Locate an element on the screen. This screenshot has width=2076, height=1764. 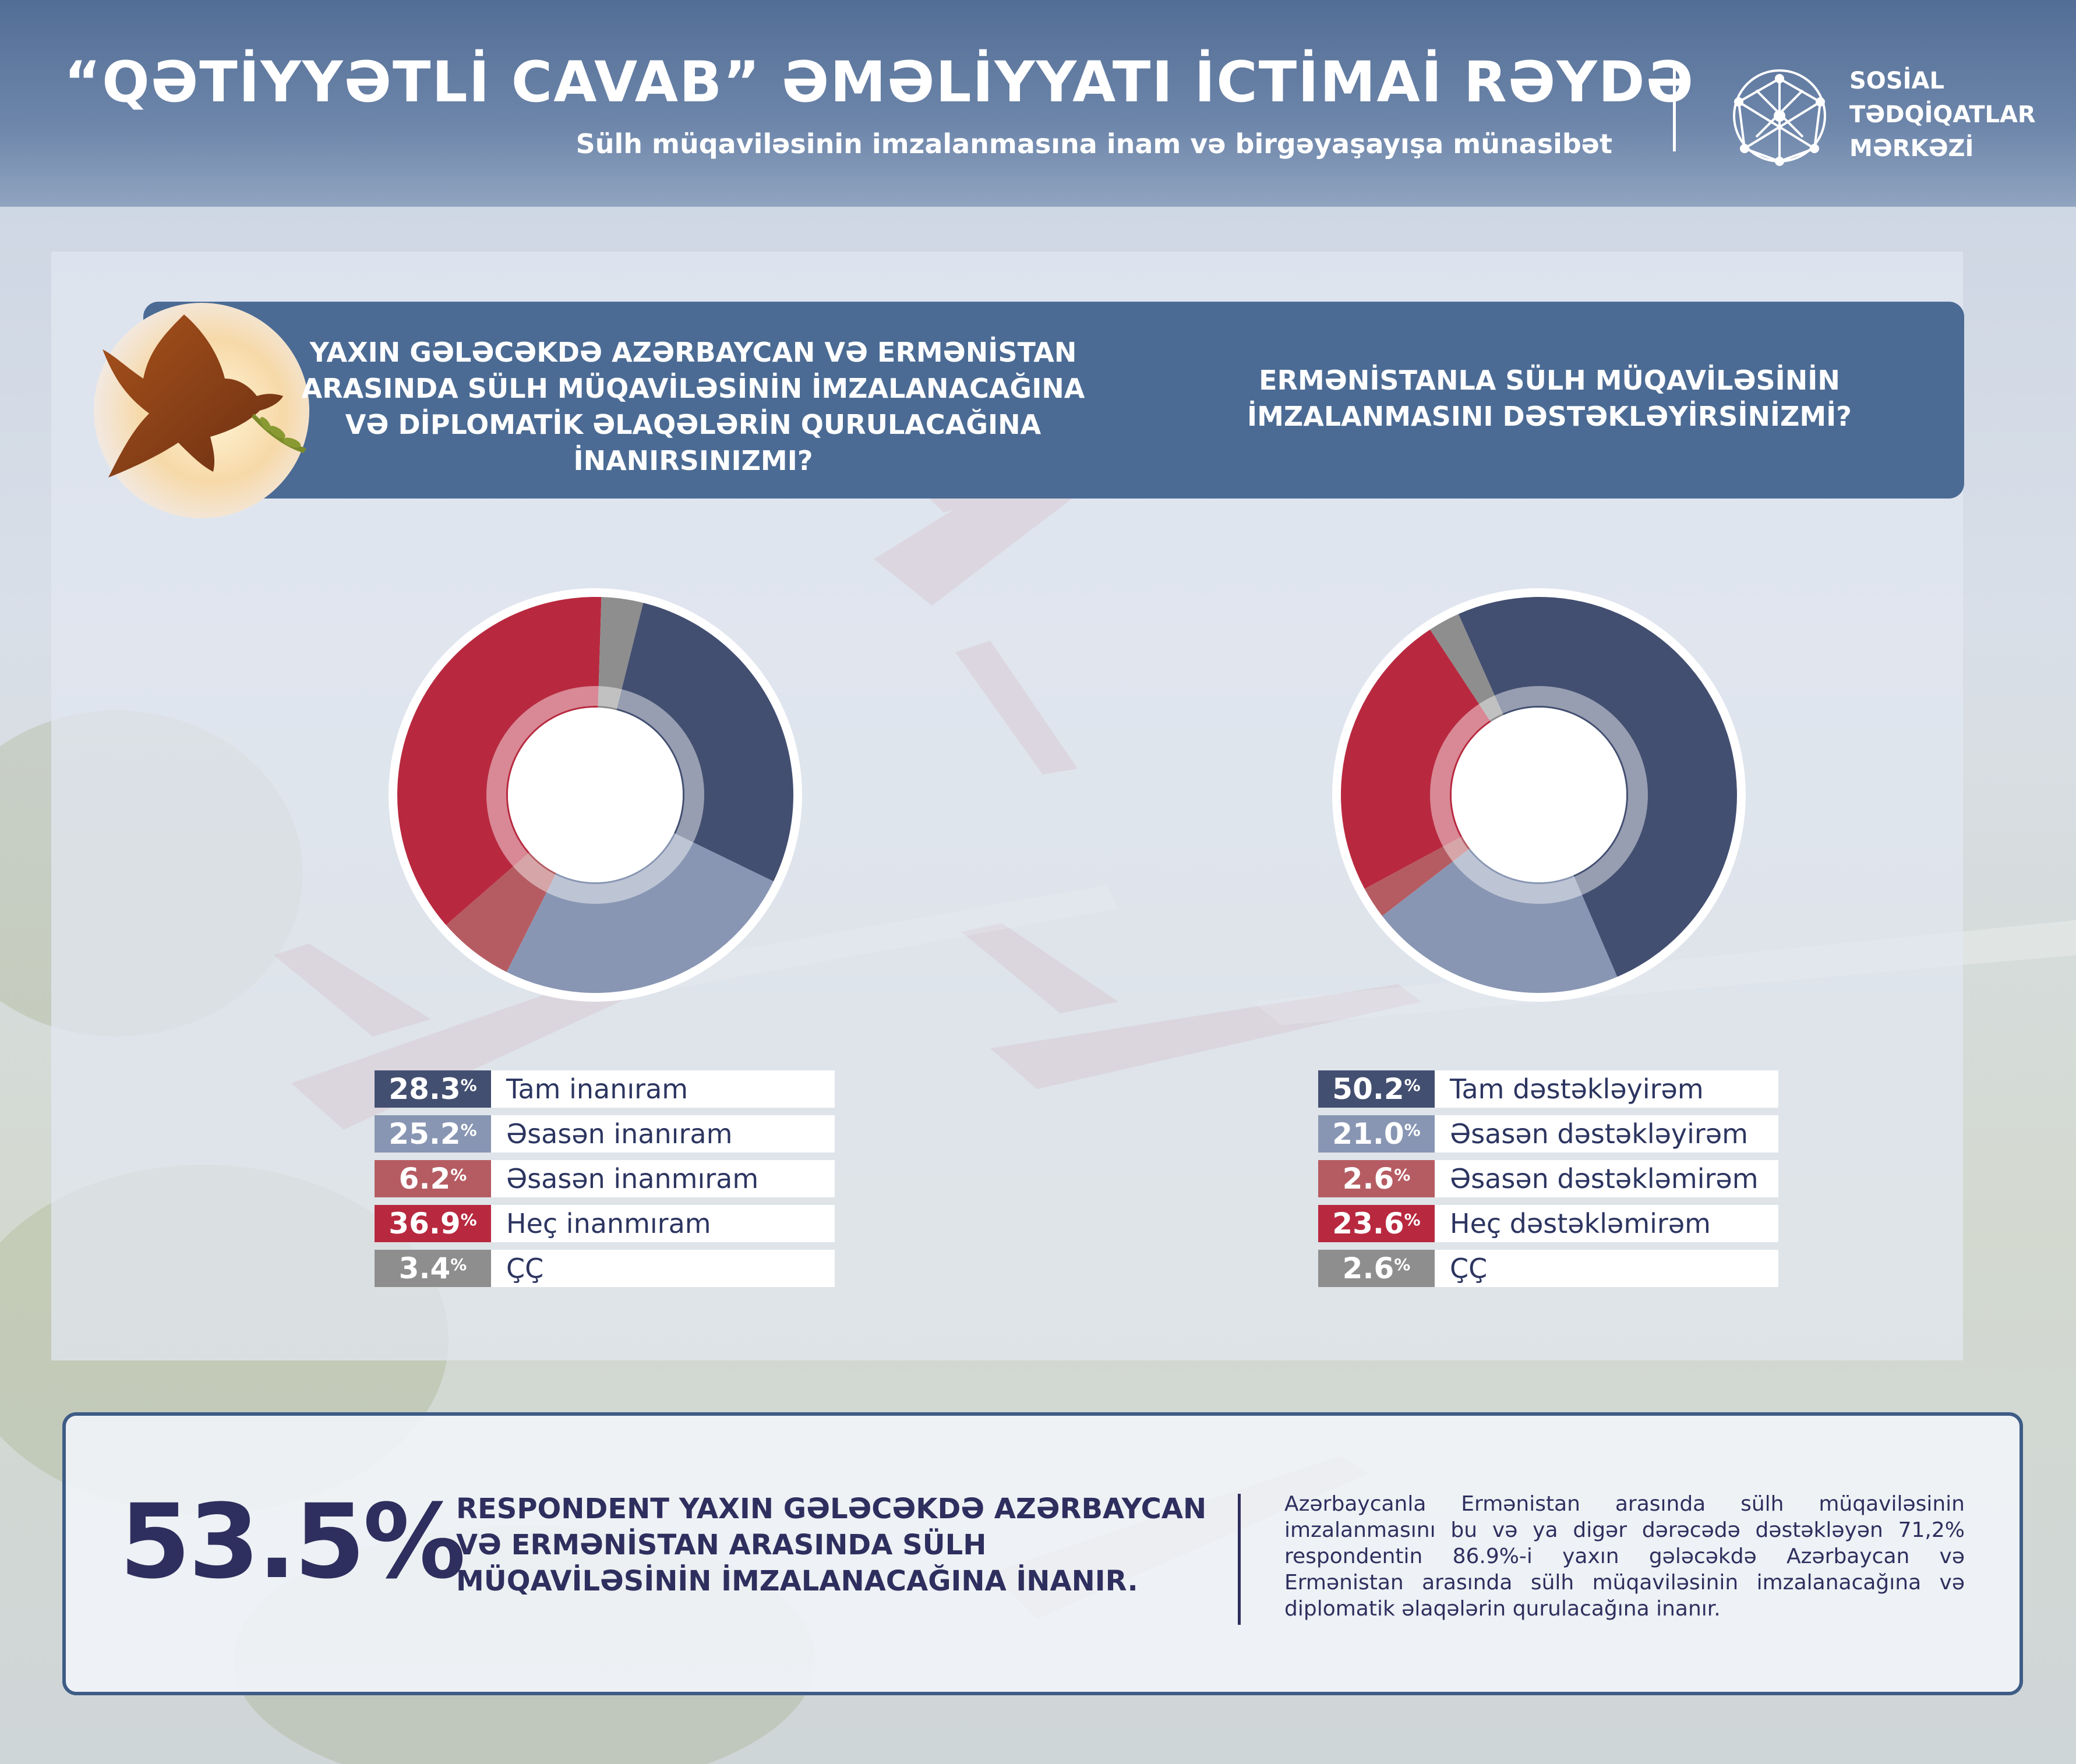
legend-row: 6.2% Əsasən inanmıram is located at coordinates (605, 1178).